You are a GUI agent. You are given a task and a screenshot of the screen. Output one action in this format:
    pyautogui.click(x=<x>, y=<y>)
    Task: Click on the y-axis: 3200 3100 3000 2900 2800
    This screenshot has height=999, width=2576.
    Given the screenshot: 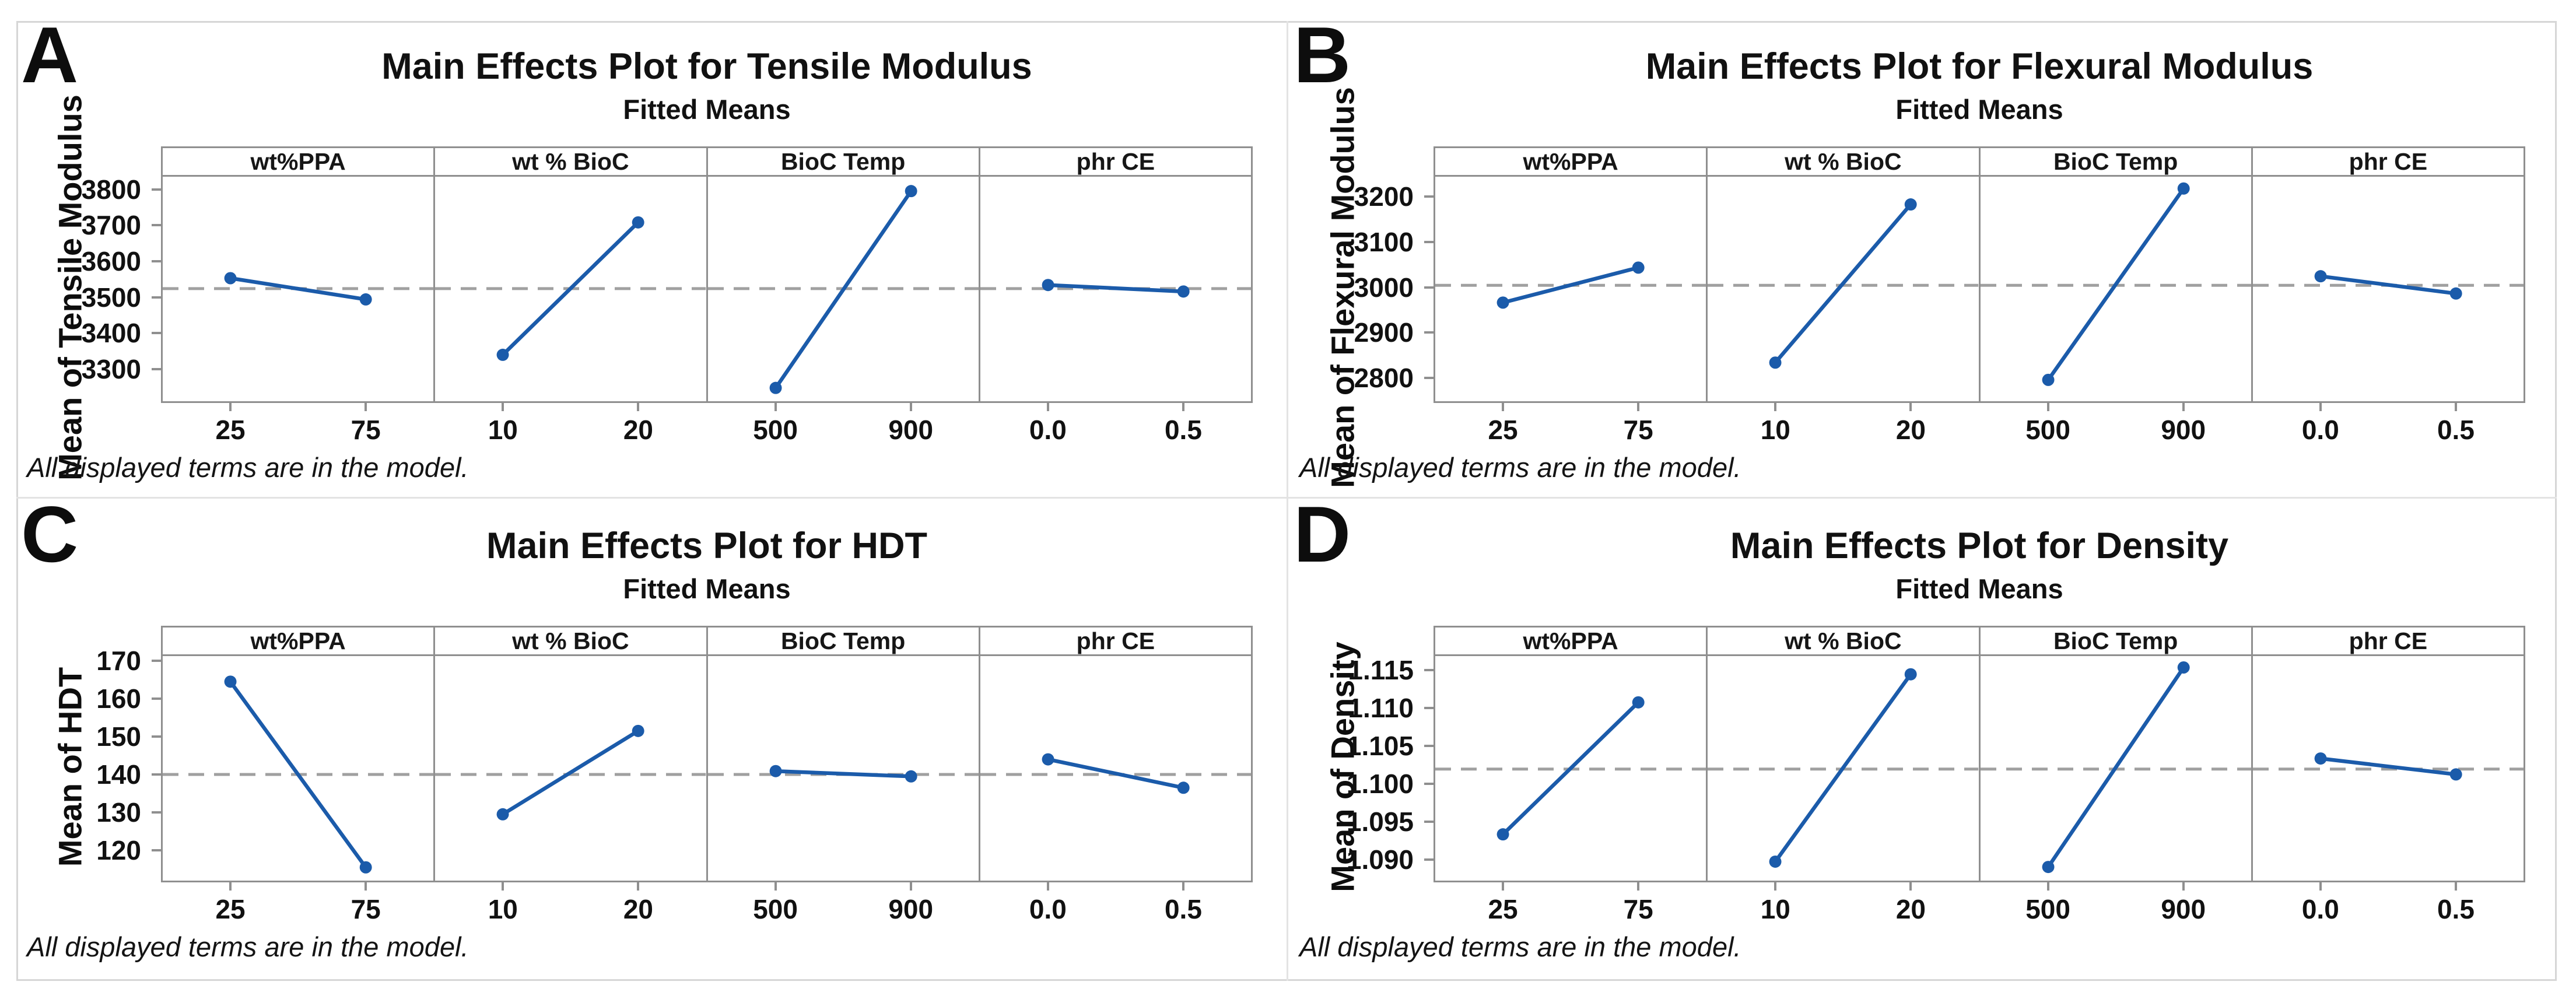 What is the action you would take?
    pyautogui.click(x=1362, y=287)
    